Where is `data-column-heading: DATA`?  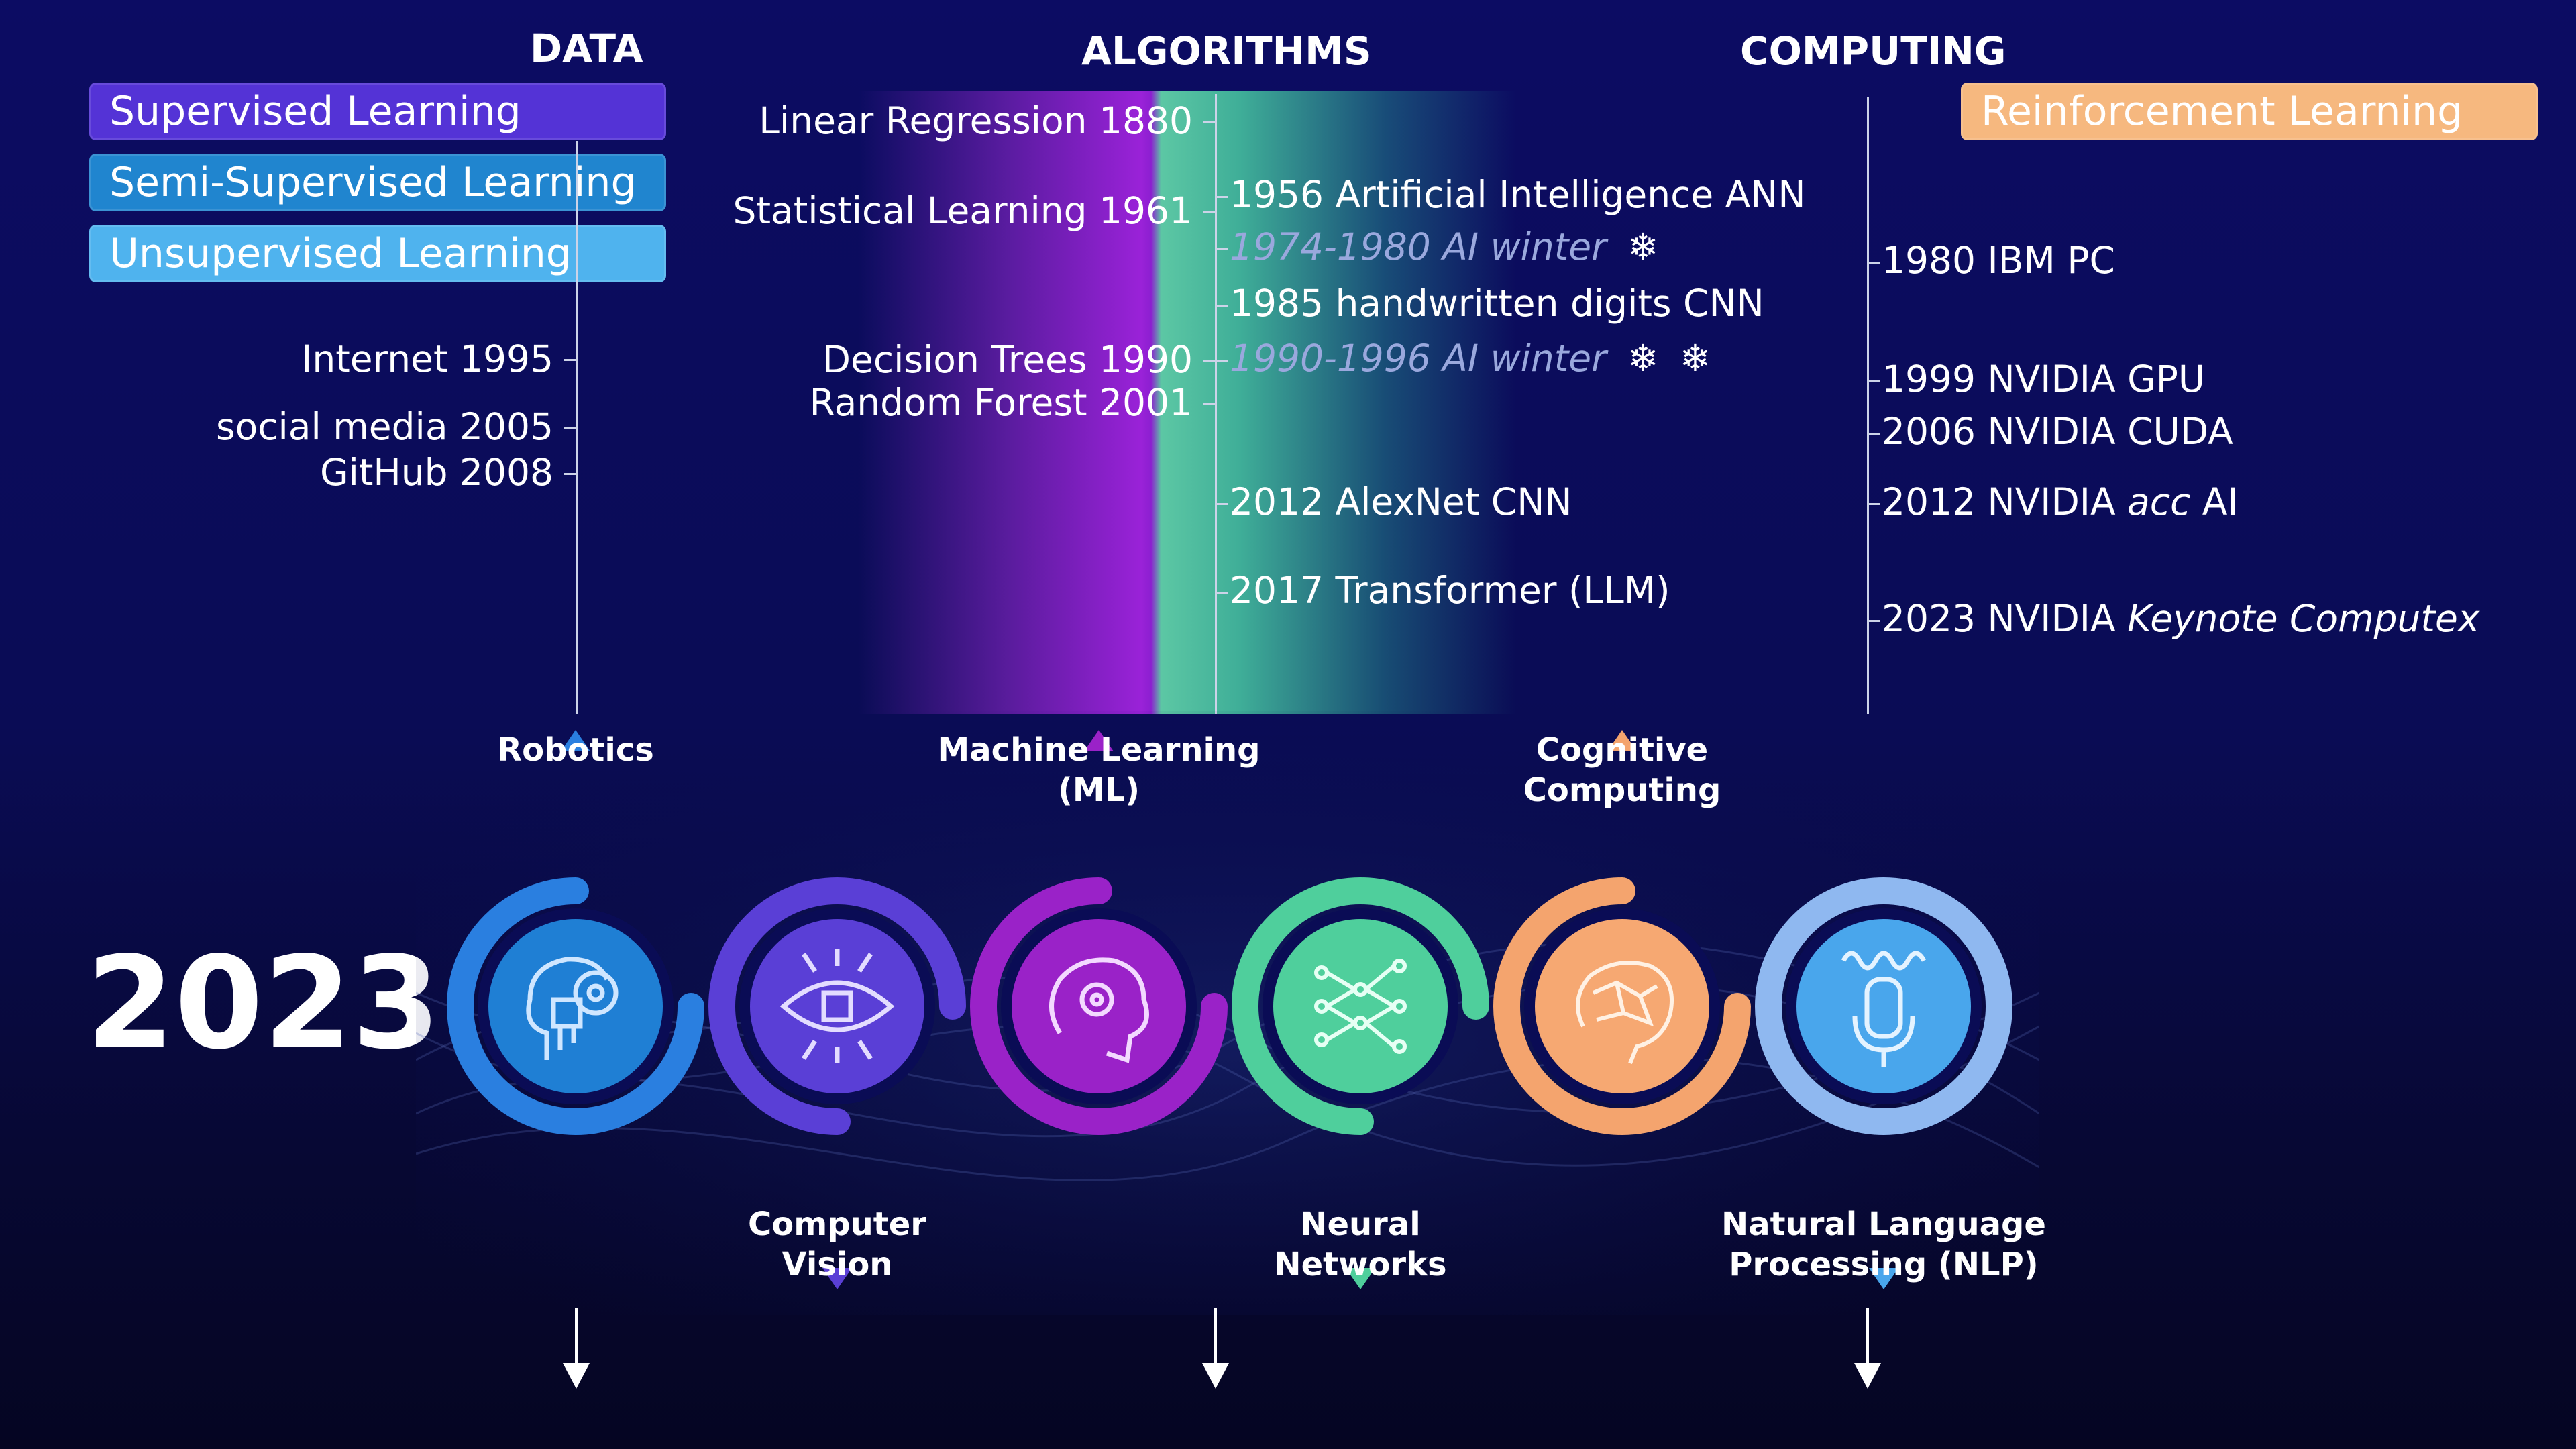
data-column-heading: DATA is located at coordinates (586, 48).